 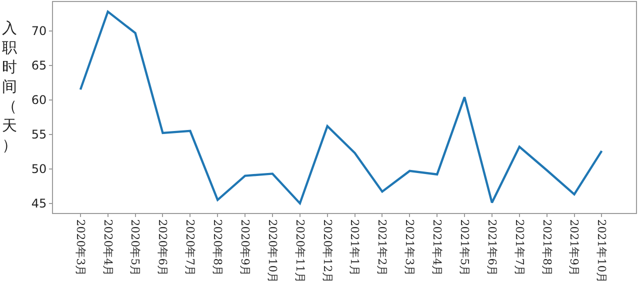 I want to click on x-tick-label: 2021年4月, so click(x=437, y=247).